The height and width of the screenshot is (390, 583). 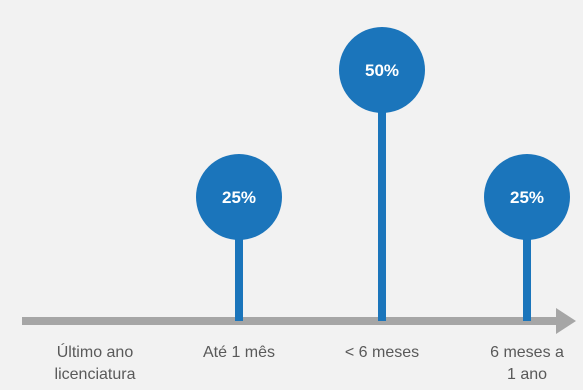 What do you see at coordinates (239, 352) in the screenshot?
I see `x-tick-label: Até 1 mês` at bounding box center [239, 352].